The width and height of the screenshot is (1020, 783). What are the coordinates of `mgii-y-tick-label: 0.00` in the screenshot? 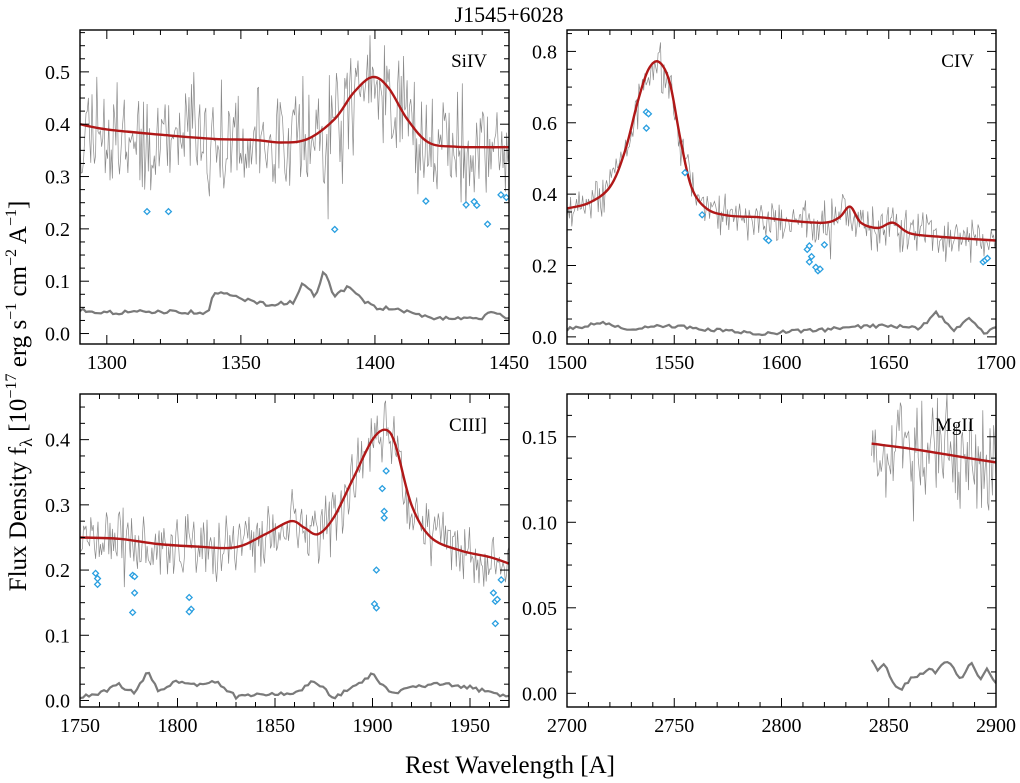 It's located at (539, 694).